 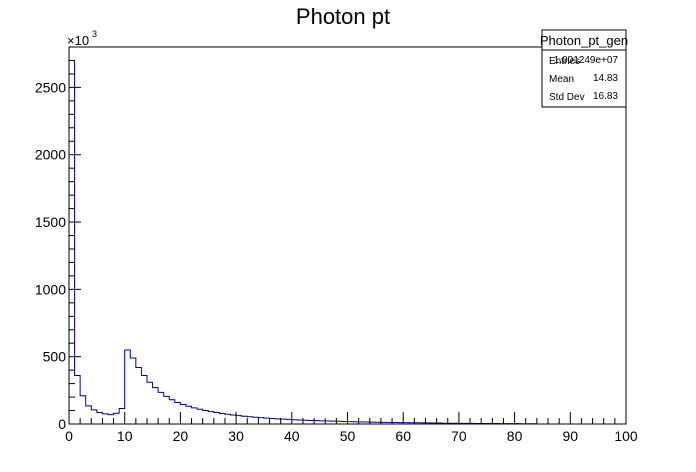 What do you see at coordinates (567, 97) in the screenshot?
I see `stats-stddev-label: Std Dev` at bounding box center [567, 97].